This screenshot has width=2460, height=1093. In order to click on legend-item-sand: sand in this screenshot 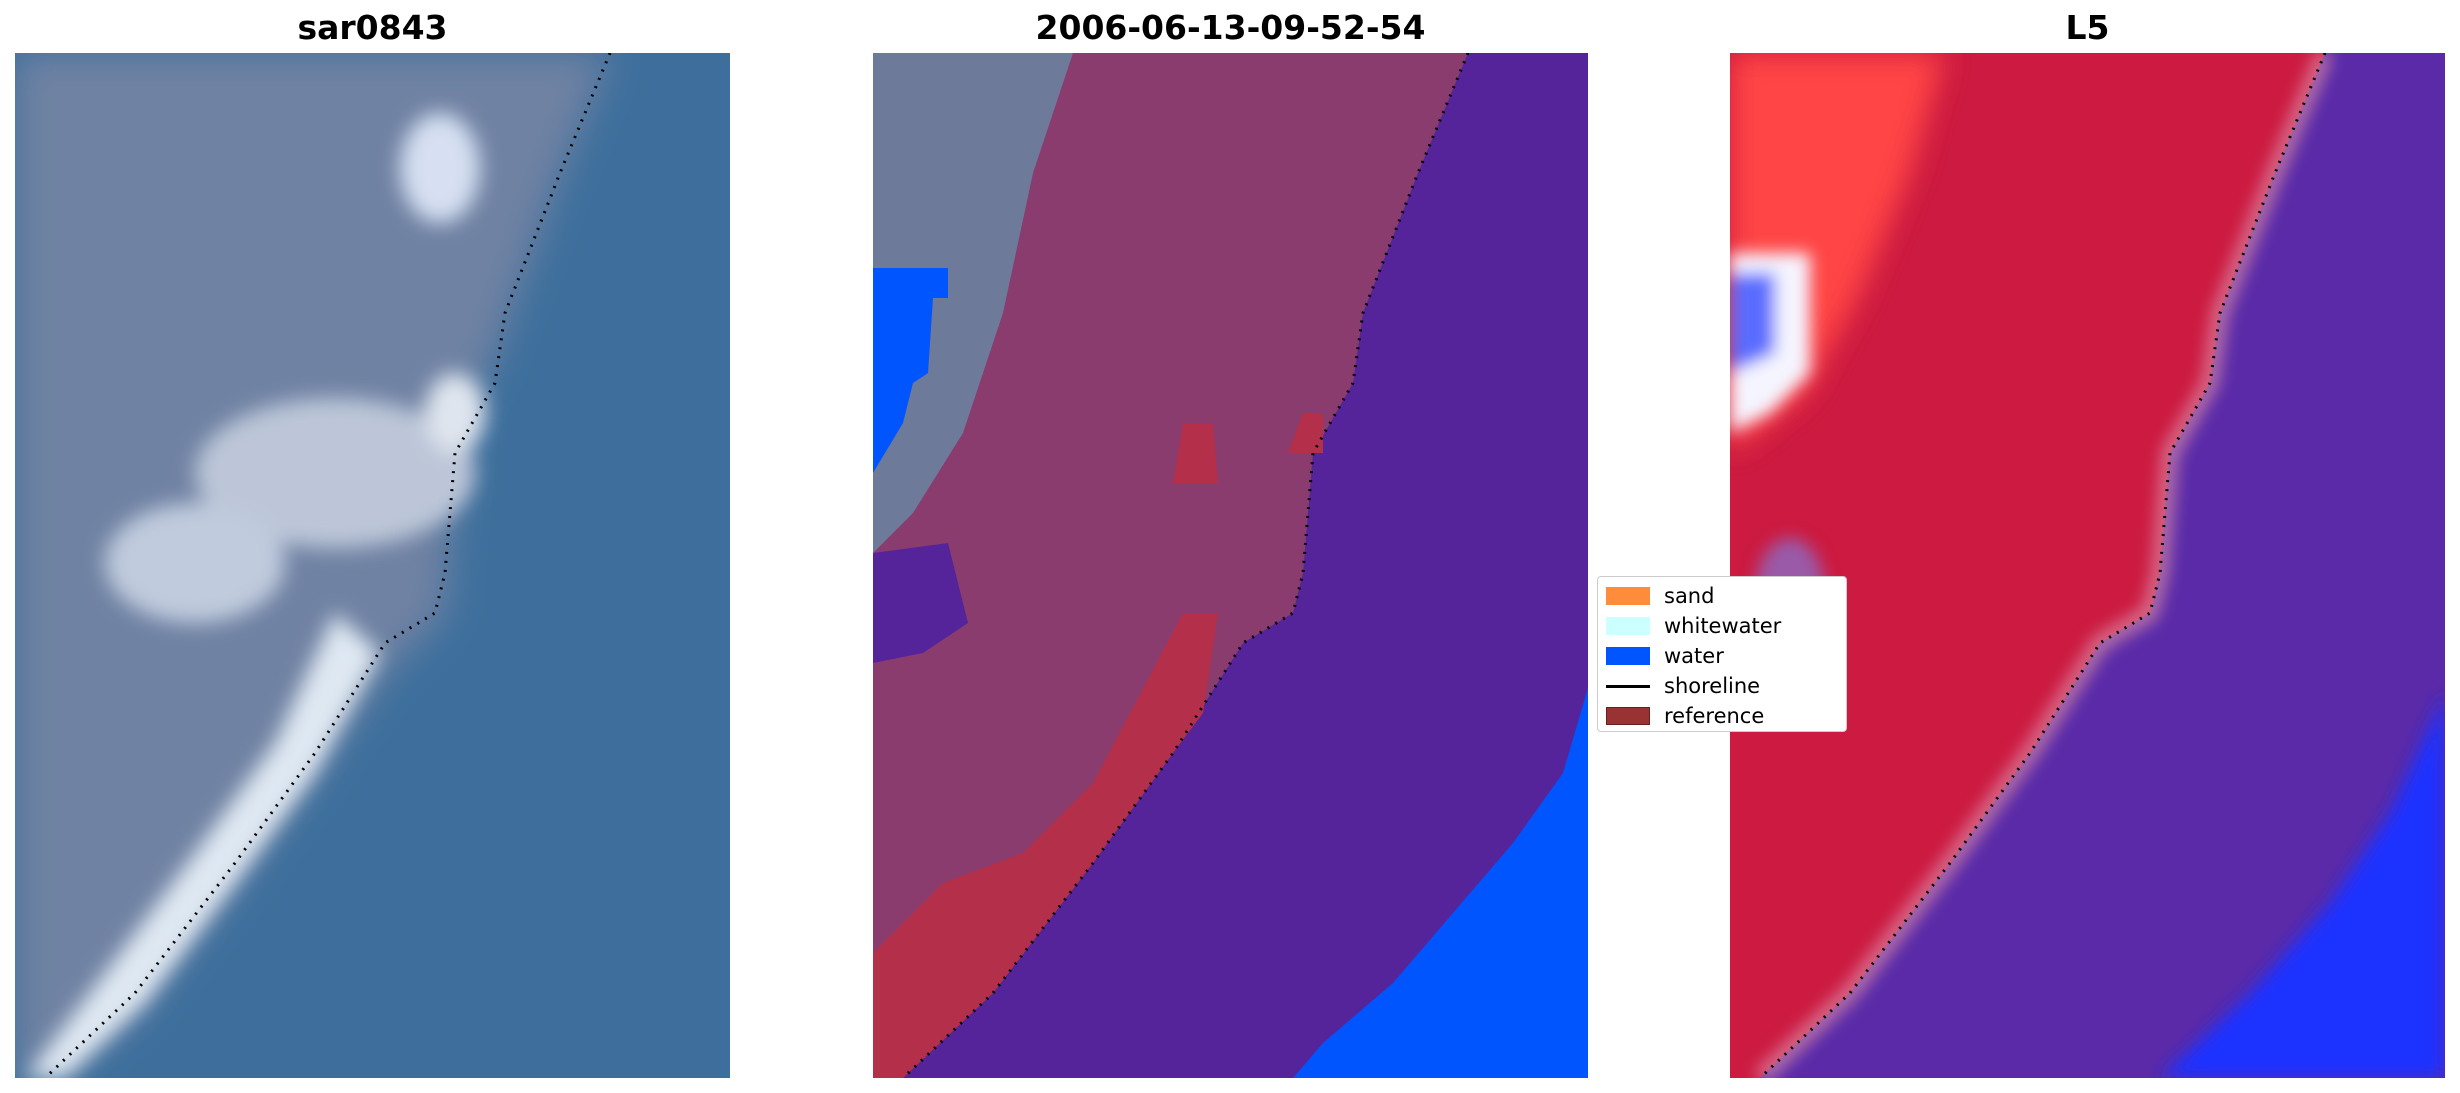, I will do `click(1660, 596)`.